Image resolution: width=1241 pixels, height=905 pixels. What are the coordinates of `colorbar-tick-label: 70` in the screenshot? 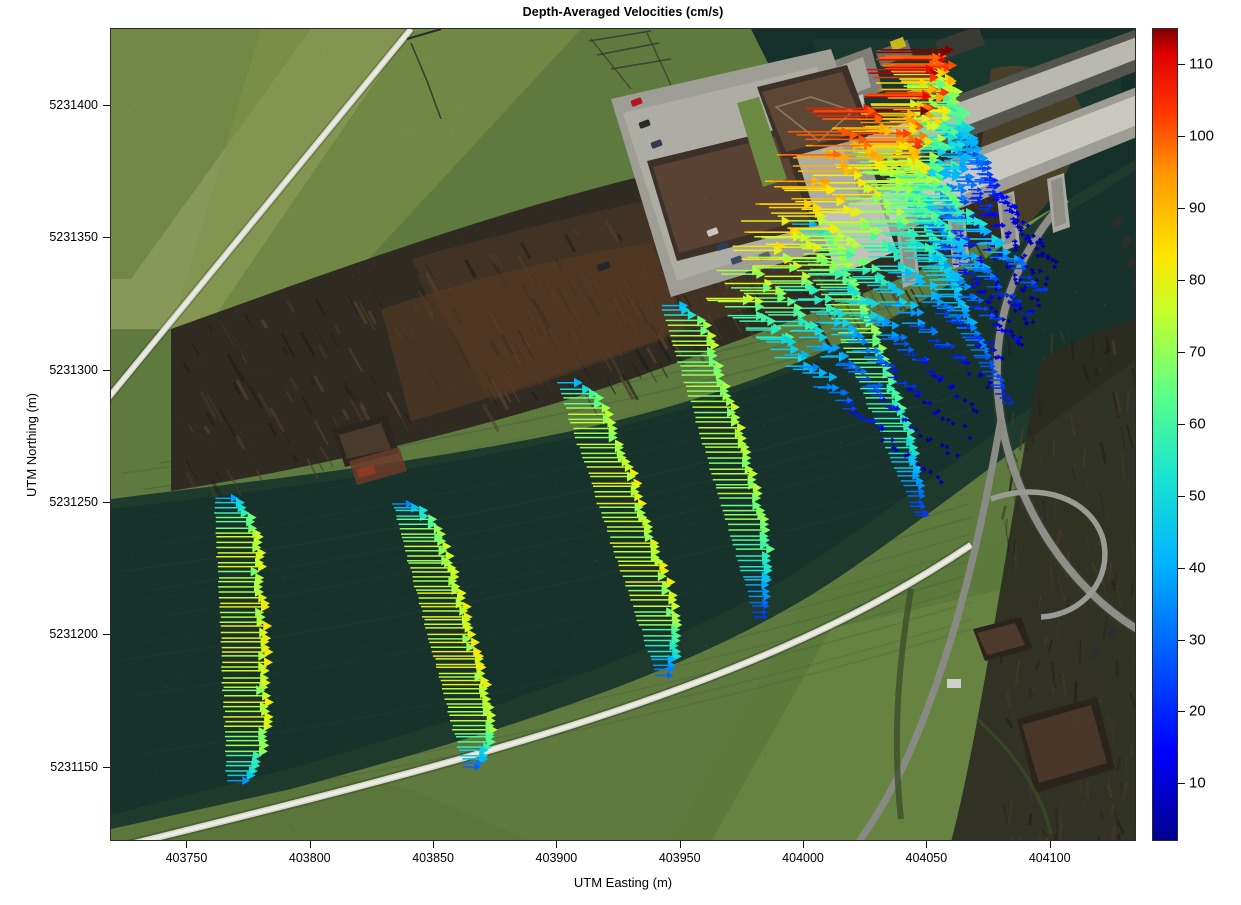 It's located at (1197, 352).